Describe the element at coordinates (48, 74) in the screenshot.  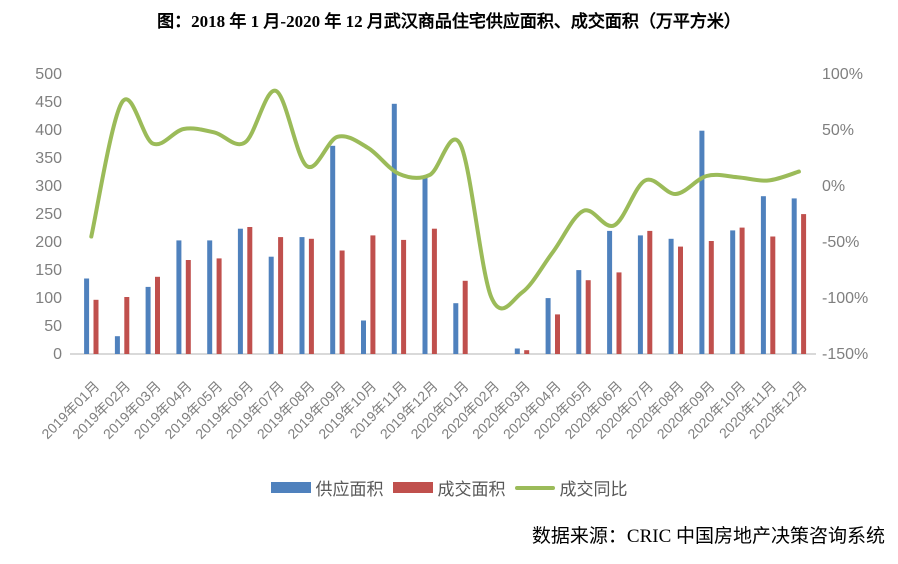
I see `y-axis-tick-label: 500` at that location.